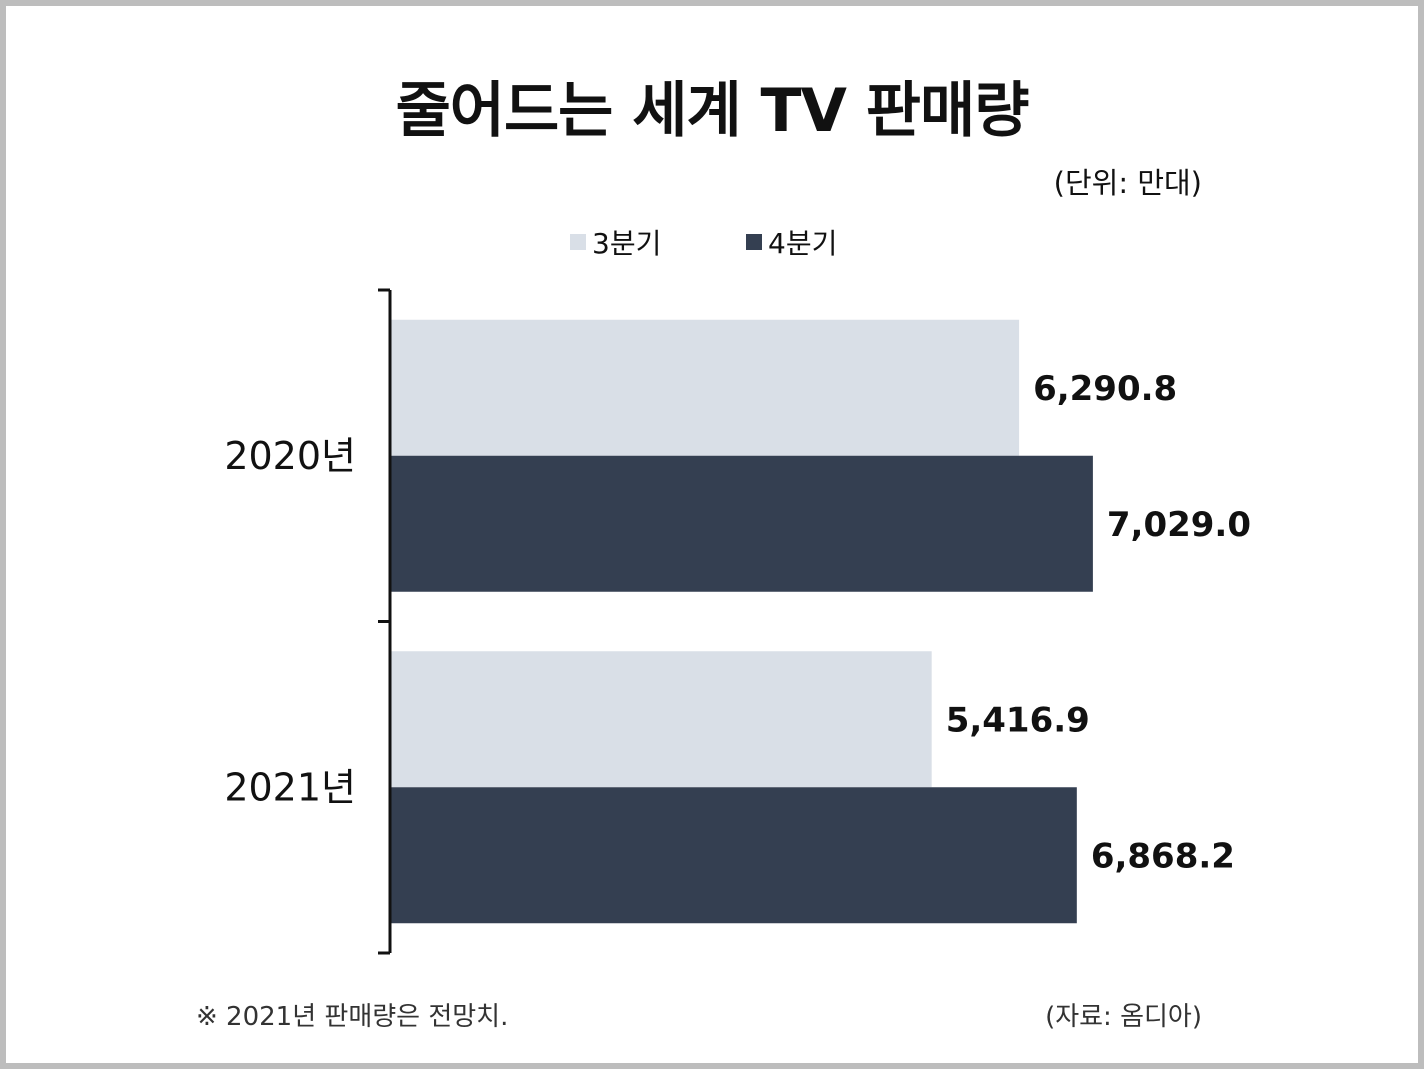  I want to click on legend-item-q4: 4분기, so click(791, 242).